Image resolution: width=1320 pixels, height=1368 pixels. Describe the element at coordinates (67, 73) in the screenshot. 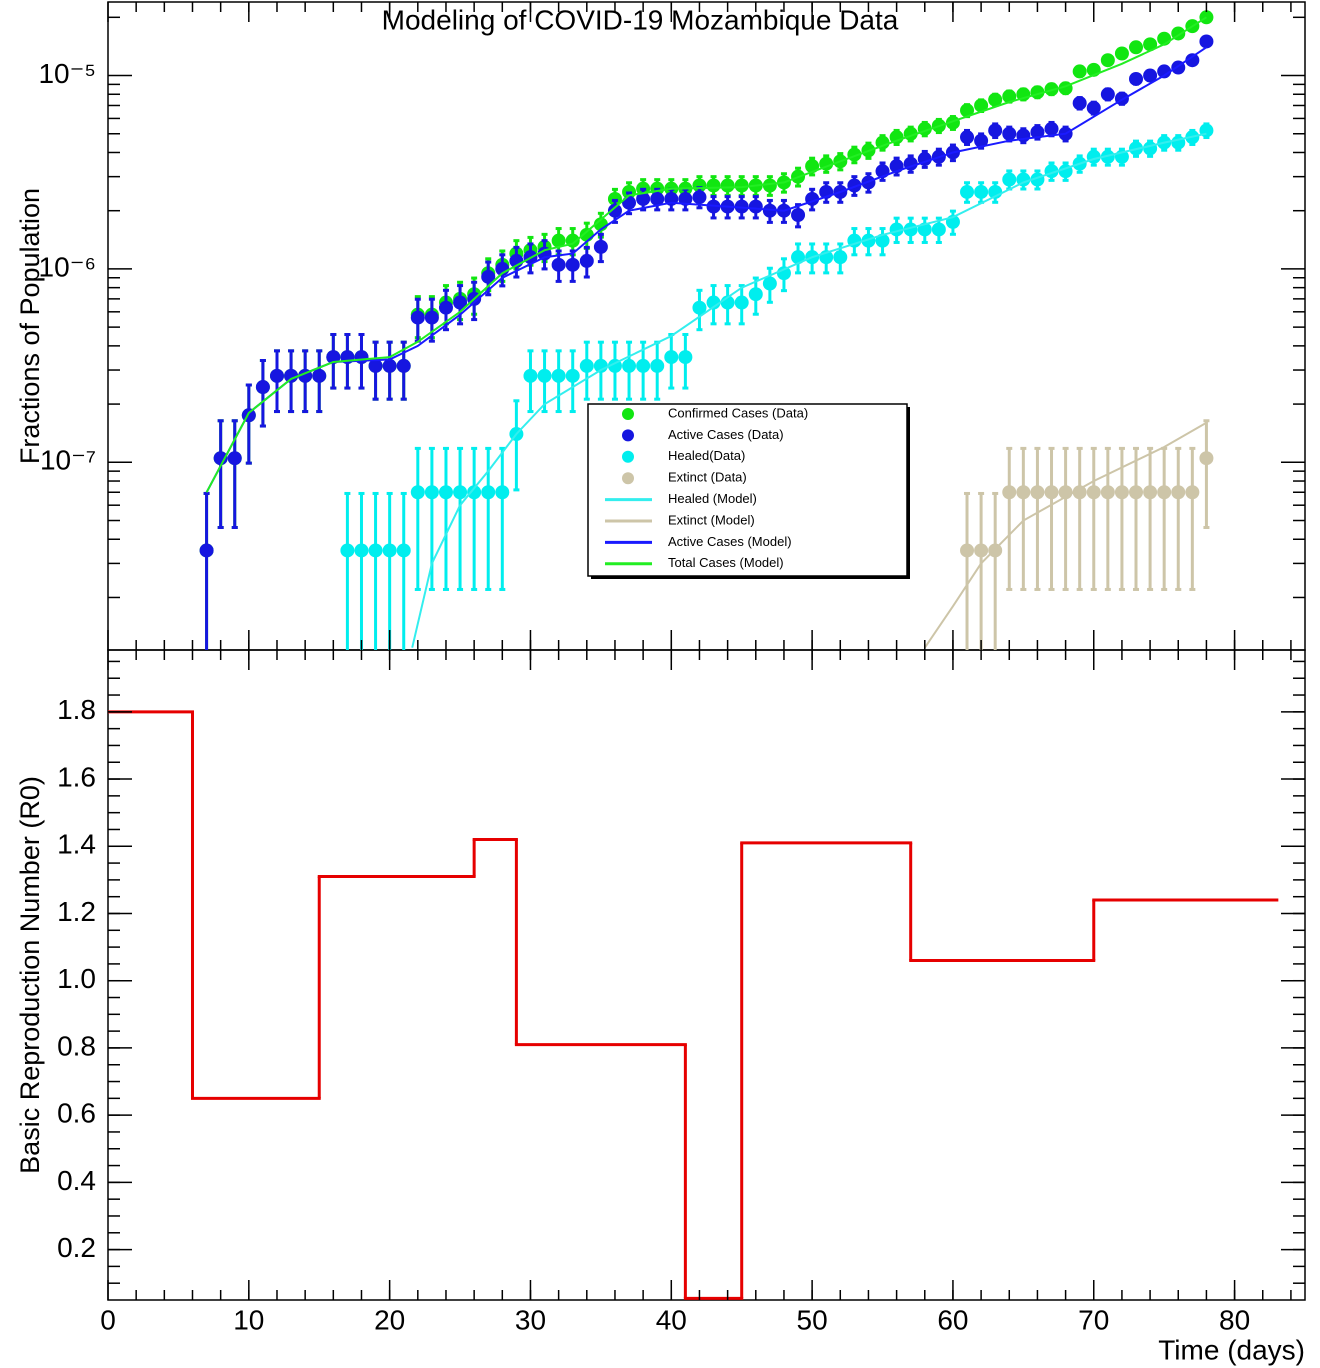

I see `y-tick-label: 10⁻⁵` at that location.